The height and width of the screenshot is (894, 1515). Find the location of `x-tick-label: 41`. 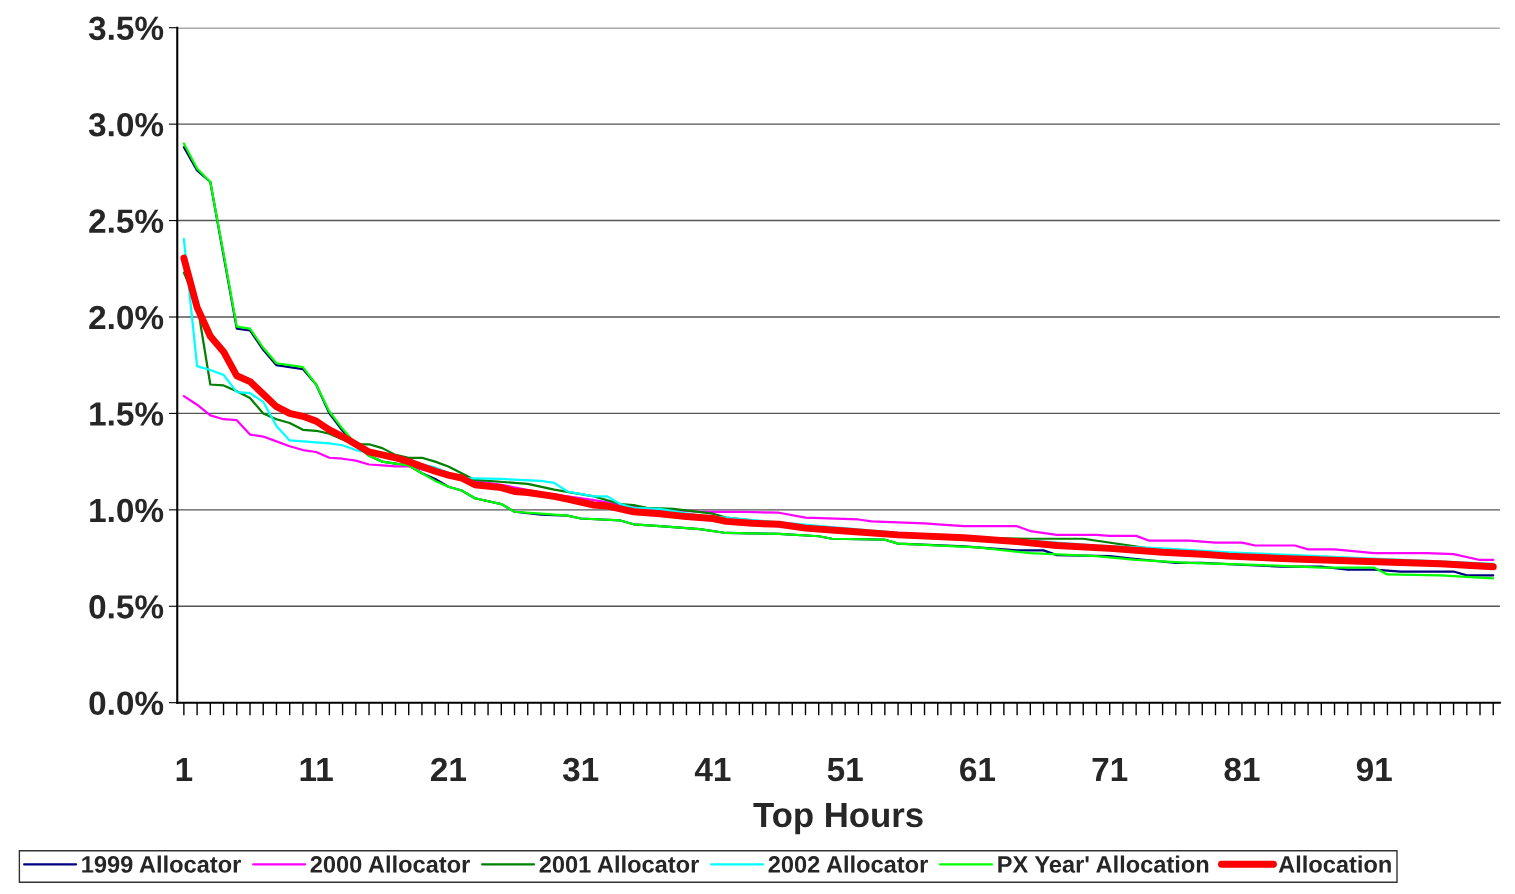

x-tick-label: 41 is located at coordinates (712, 770).